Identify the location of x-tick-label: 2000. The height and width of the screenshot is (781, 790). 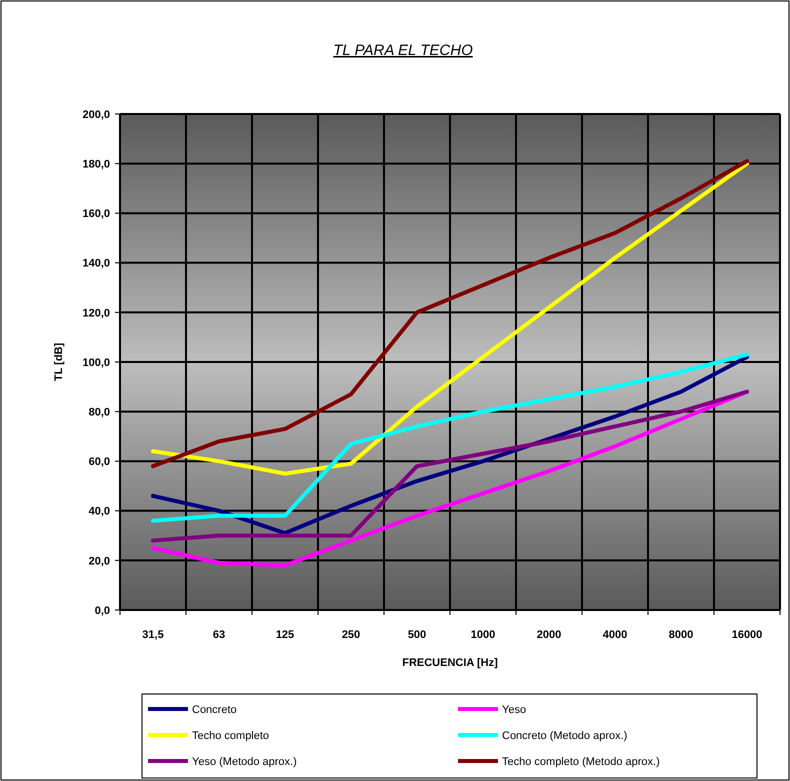
(549, 635).